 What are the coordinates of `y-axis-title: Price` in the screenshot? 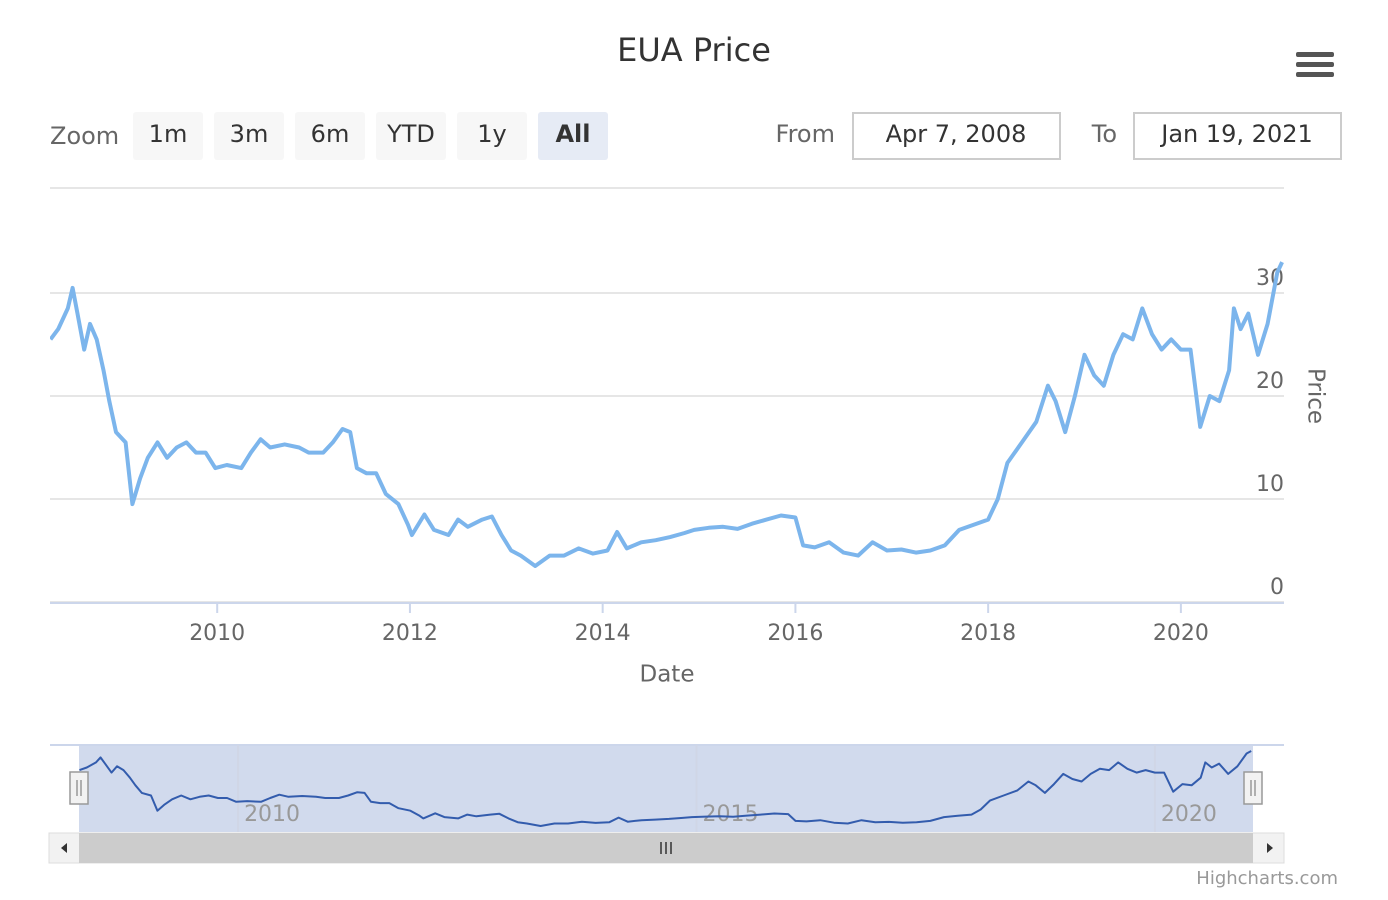 It's located at (1316, 396).